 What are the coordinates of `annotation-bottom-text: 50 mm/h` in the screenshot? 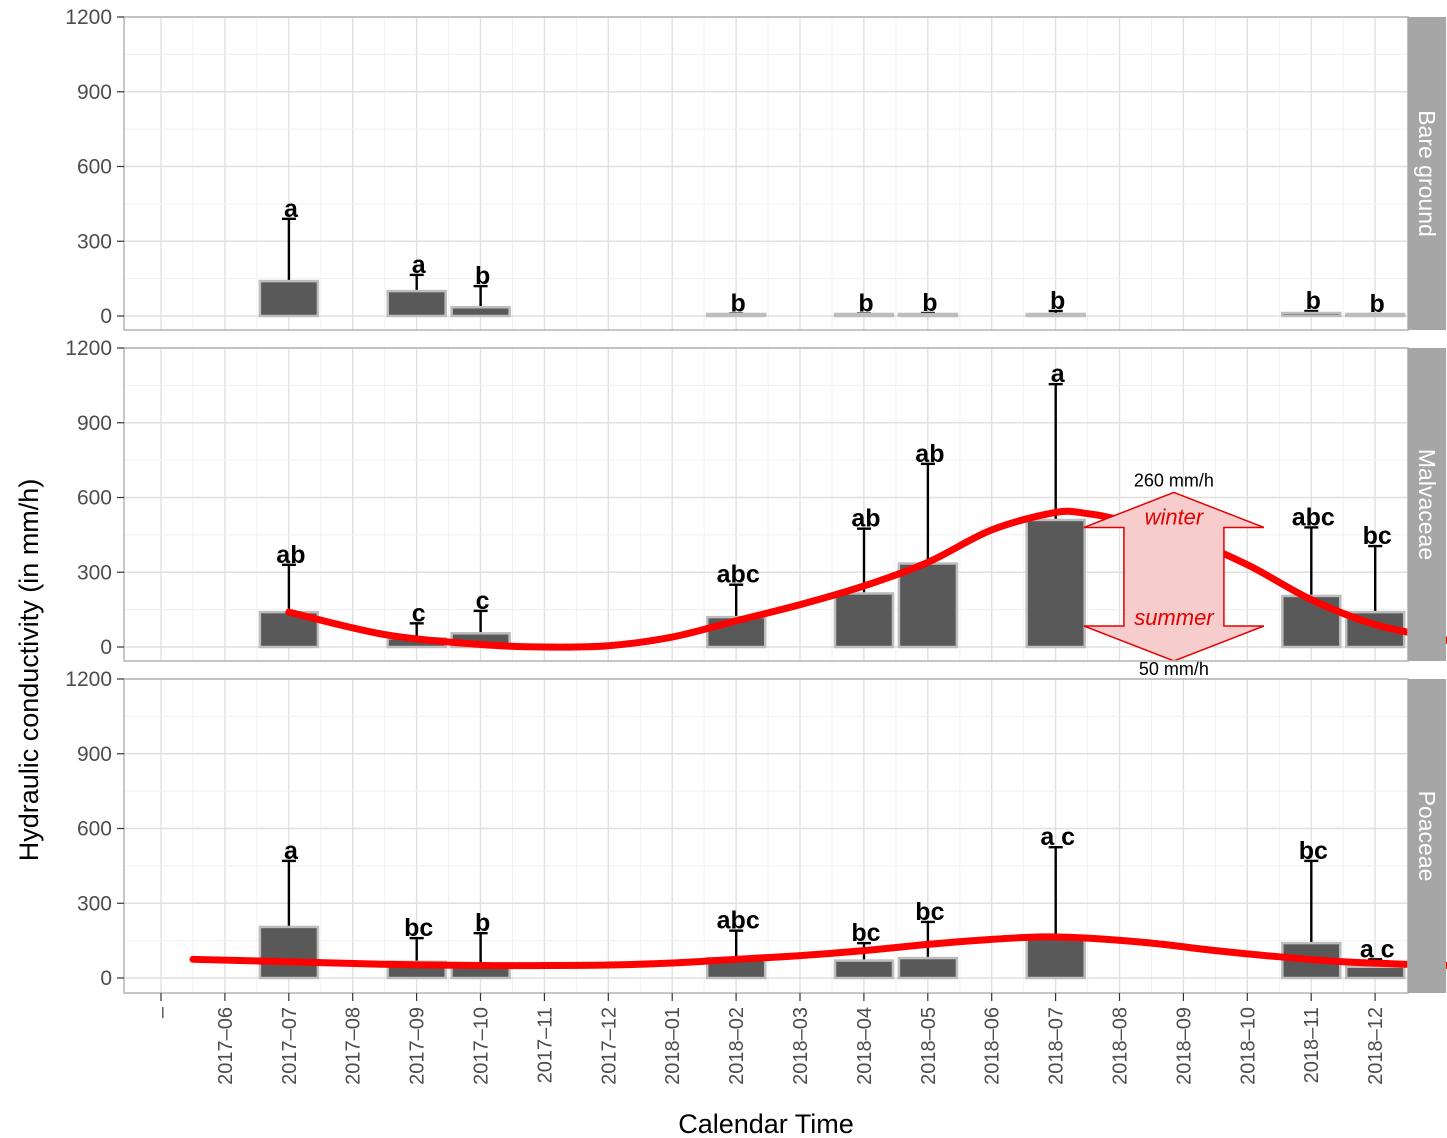 It's located at (1174, 669).